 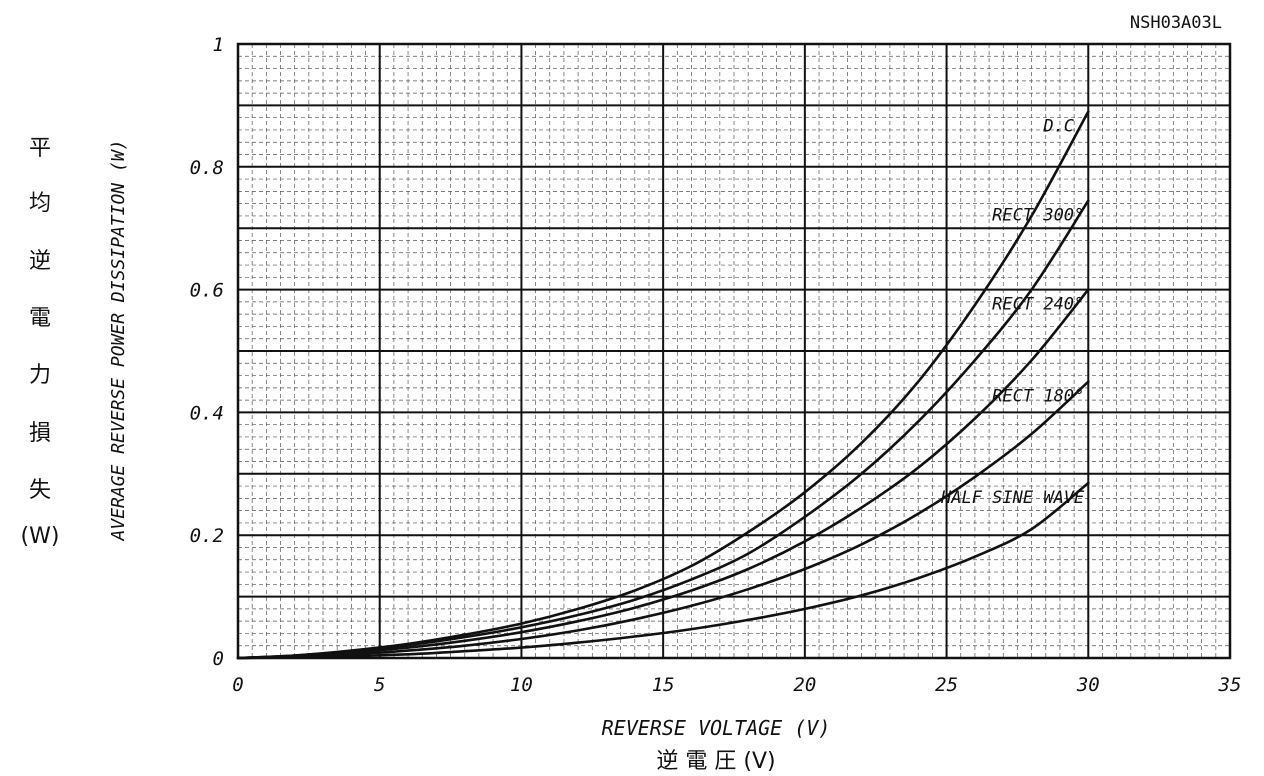 I want to click on y-jp-char: 力, so click(x=40, y=375).